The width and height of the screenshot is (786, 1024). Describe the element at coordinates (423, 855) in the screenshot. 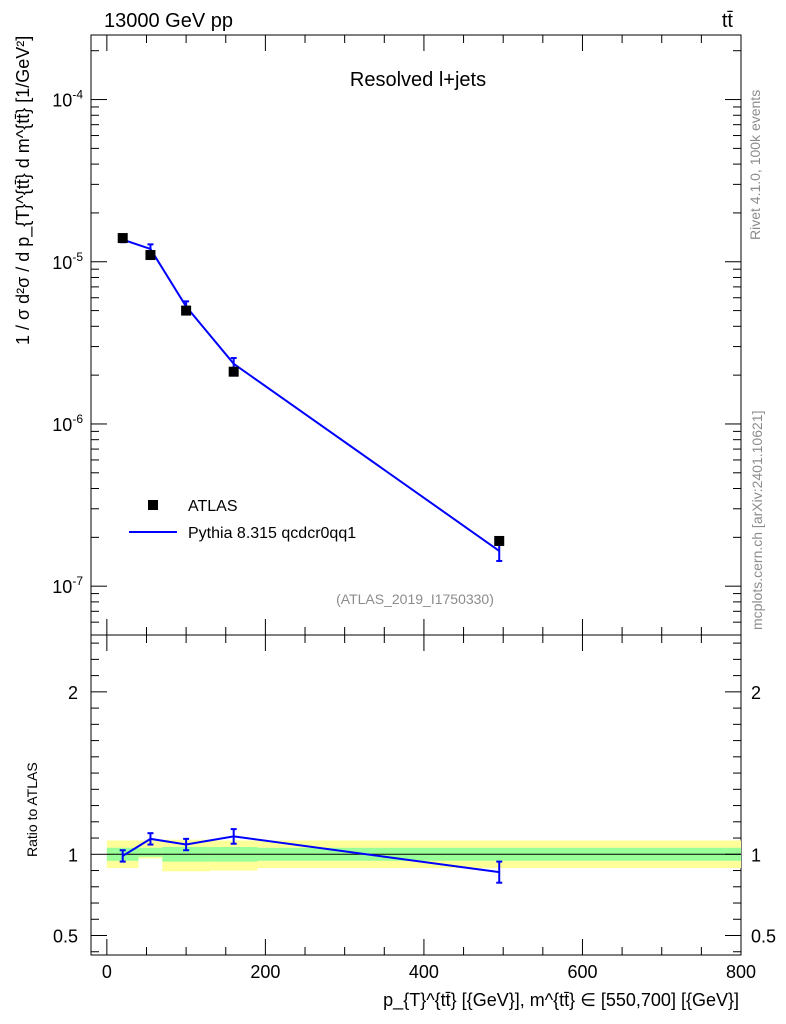

I see `ratio-uncertainty-bands` at that location.